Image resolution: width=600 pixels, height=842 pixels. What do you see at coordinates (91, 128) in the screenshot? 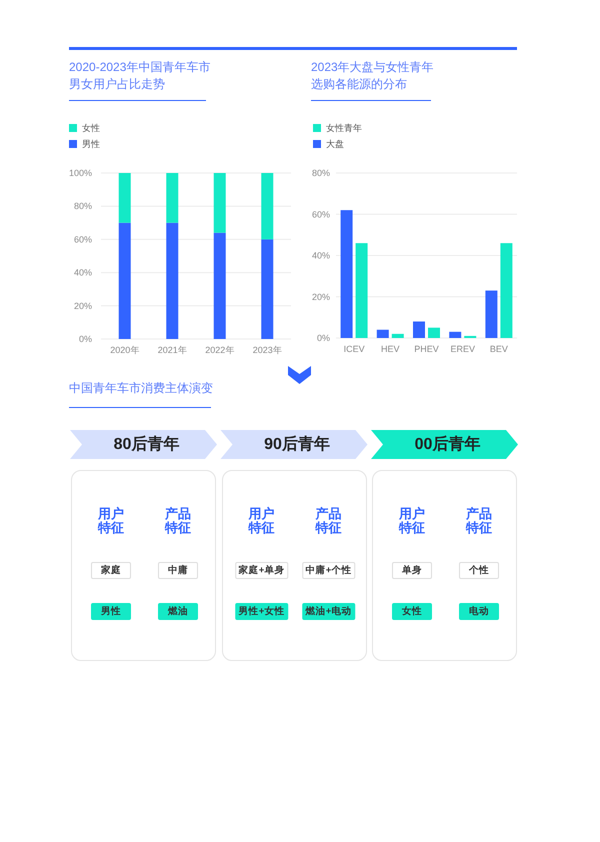
I see `legend-label: 女性` at bounding box center [91, 128].